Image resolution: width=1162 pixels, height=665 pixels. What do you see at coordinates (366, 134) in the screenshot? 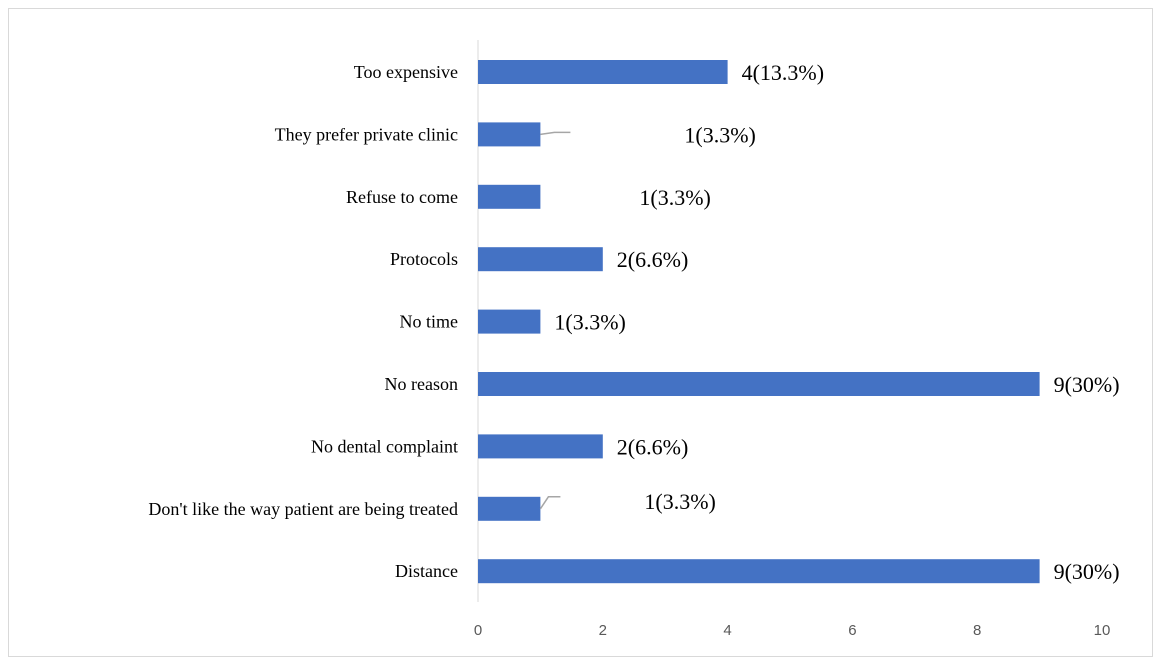
I see `category-label: They prefer private clinic` at bounding box center [366, 134].